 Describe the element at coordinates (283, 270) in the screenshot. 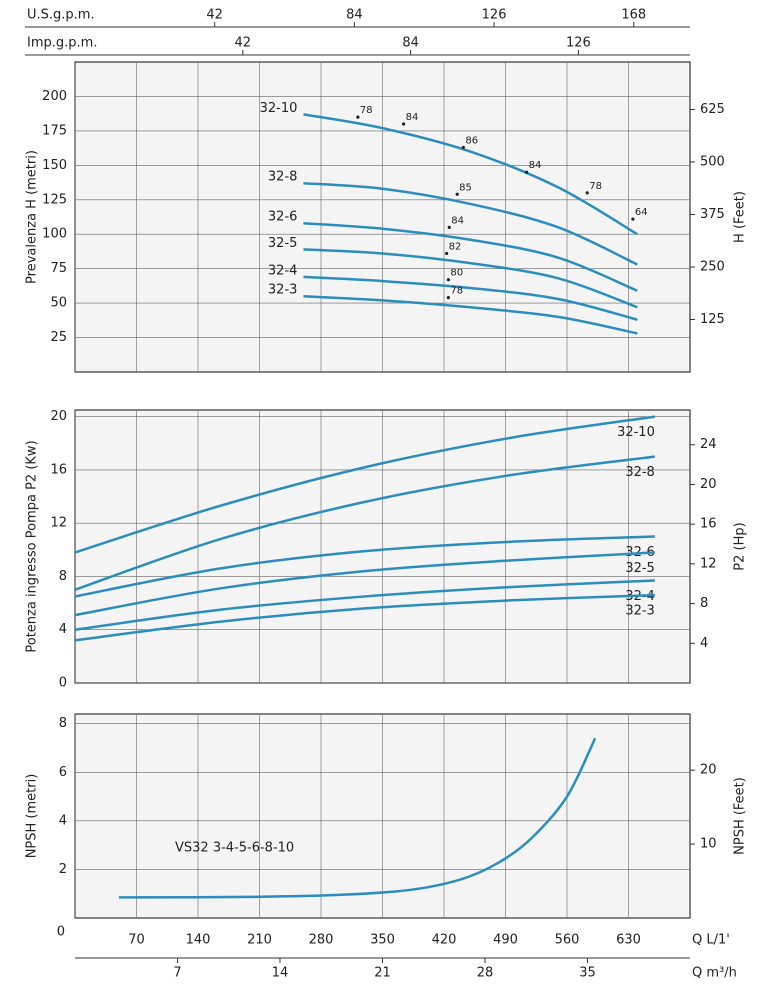

I see `series-label: 32-4` at that location.